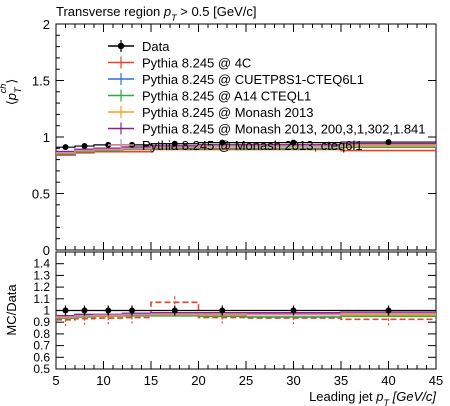  What do you see at coordinates (11, 310) in the screenshot?
I see `ratio-y-axis-label: MC/Data` at bounding box center [11, 310].